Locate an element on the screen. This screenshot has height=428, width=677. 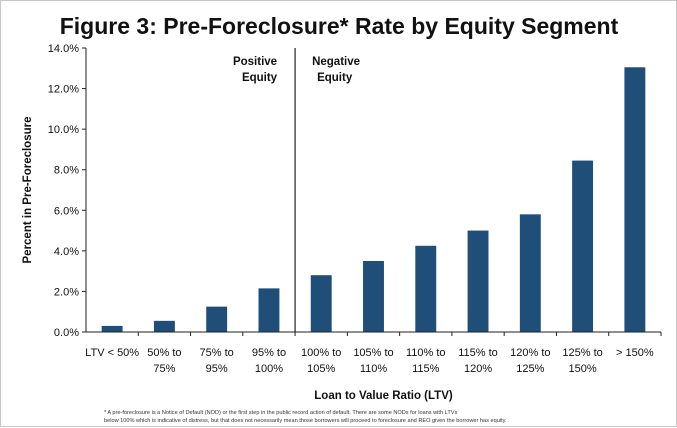
y-tick-label: 8.0% is located at coordinates (66, 171).